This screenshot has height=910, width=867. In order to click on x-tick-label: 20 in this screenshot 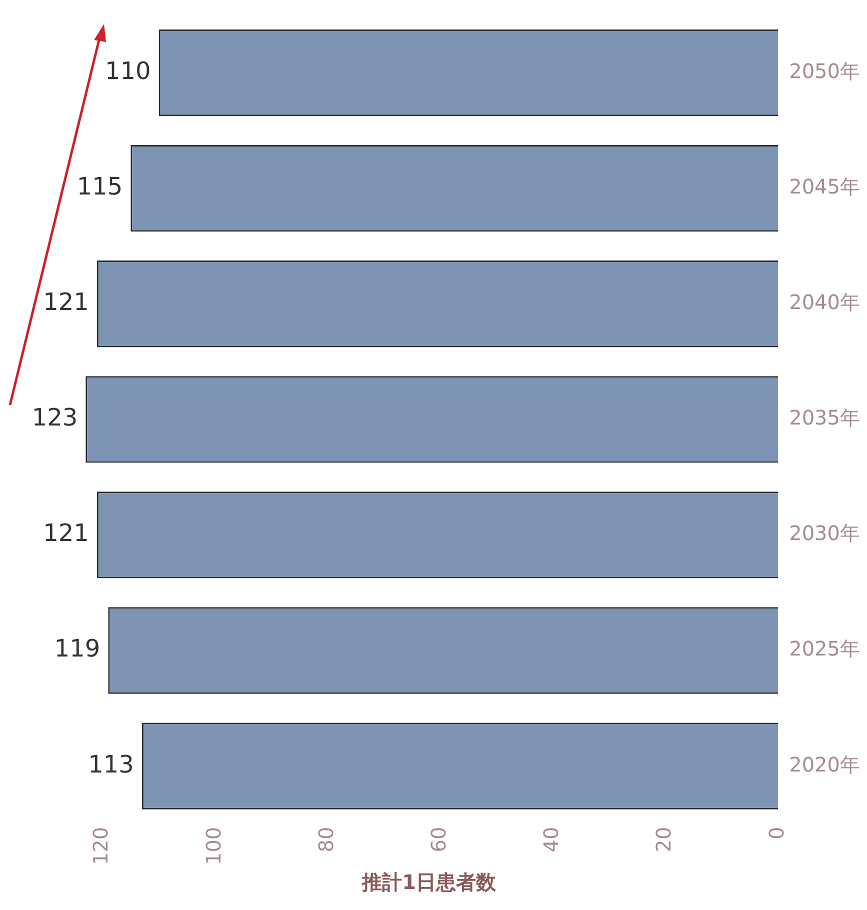, I will do `click(664, 839)`.